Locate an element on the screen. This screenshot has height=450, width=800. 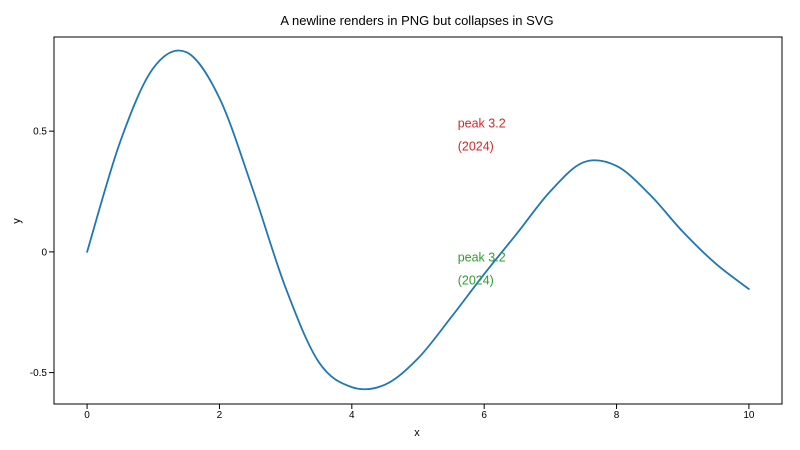
annotations: peak 3.2 (2024) peak 3.2 (2024) is located at coordinates (482, 202).